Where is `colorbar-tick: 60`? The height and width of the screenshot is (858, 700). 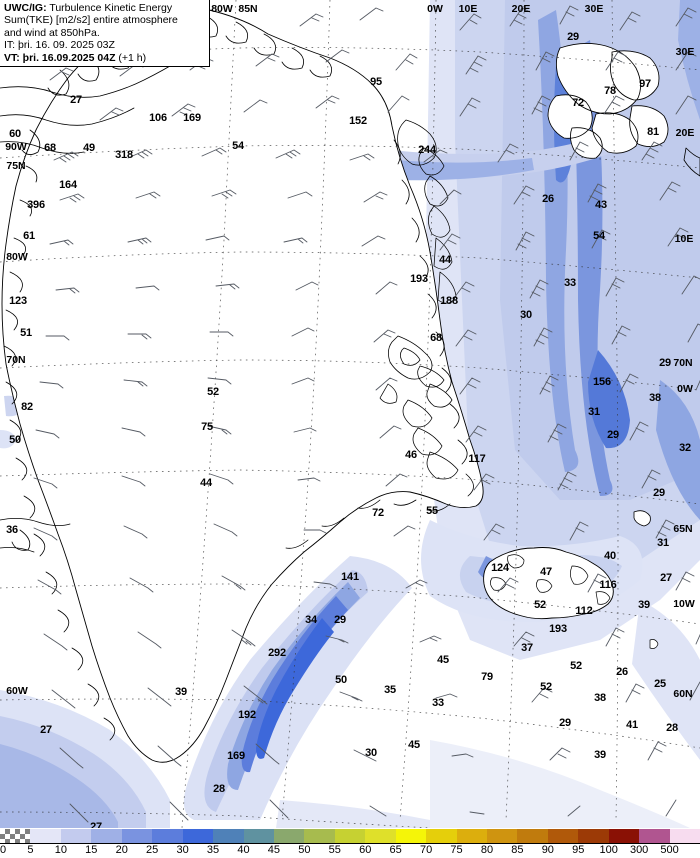
colorbar-tick: 60 is located at coordinates (365, 850).